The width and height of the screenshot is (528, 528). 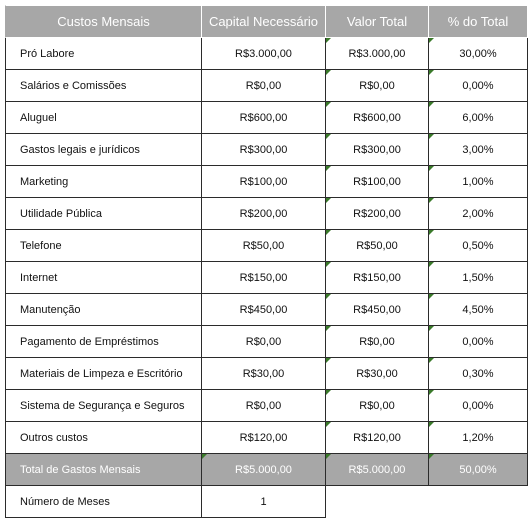 What do you see at coordinates (478, 150) in the screenshot?
I see `percent-cell: 3,00%` at bounding box center [478, 150].